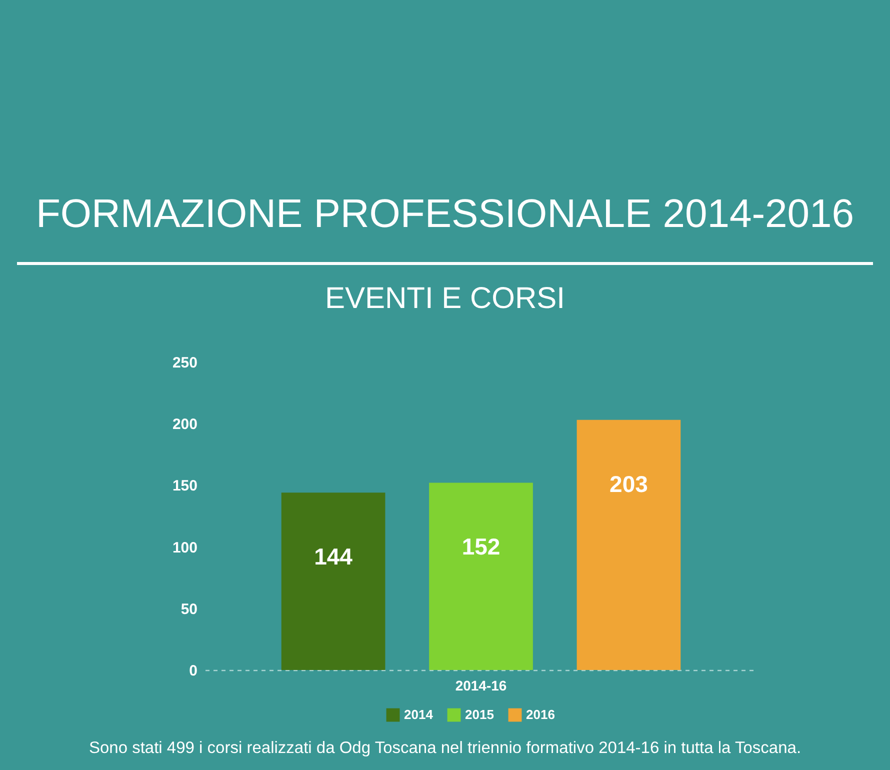  What do you see at coordinates (333, 557) in the screenshot?
I see `data-label: 144` at bounding box center [333, 557].